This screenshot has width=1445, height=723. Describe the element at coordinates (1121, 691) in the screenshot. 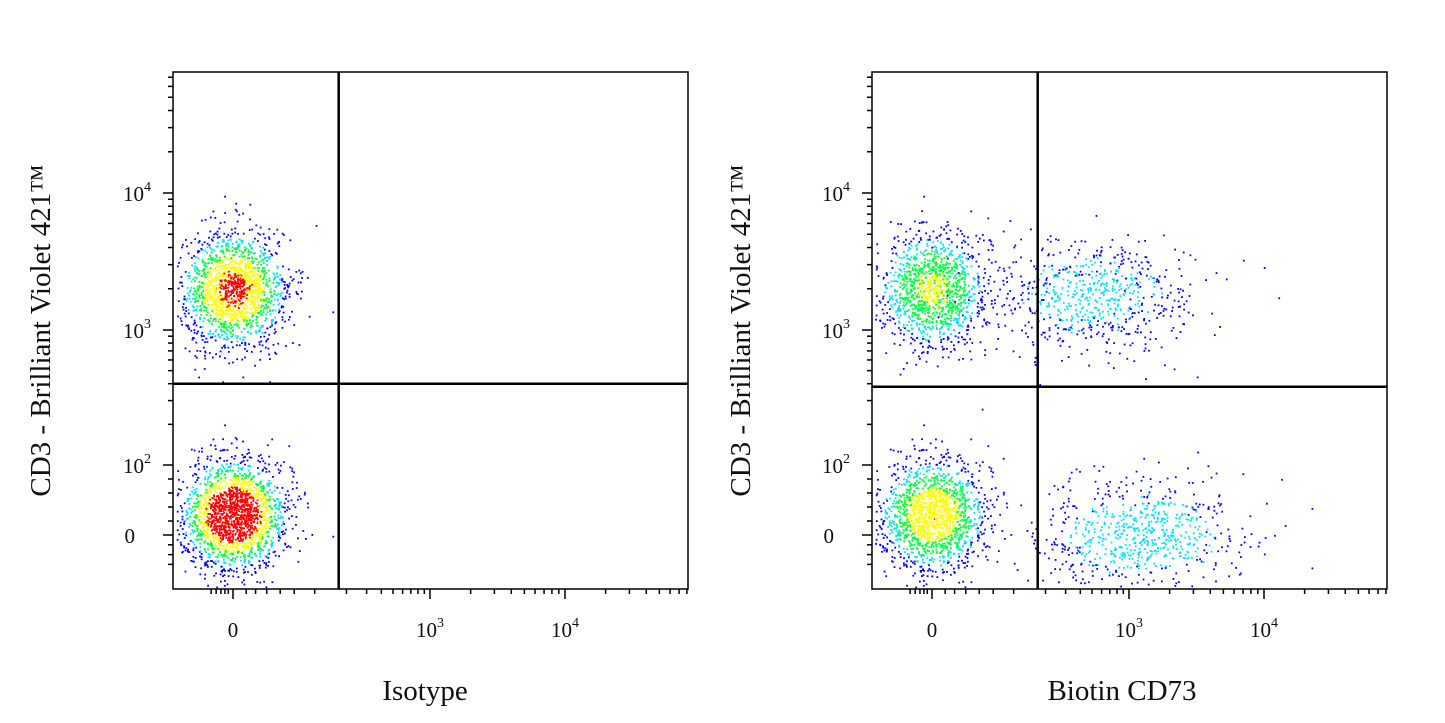

I see `x-axis-title: Biotin CD73` at that location.